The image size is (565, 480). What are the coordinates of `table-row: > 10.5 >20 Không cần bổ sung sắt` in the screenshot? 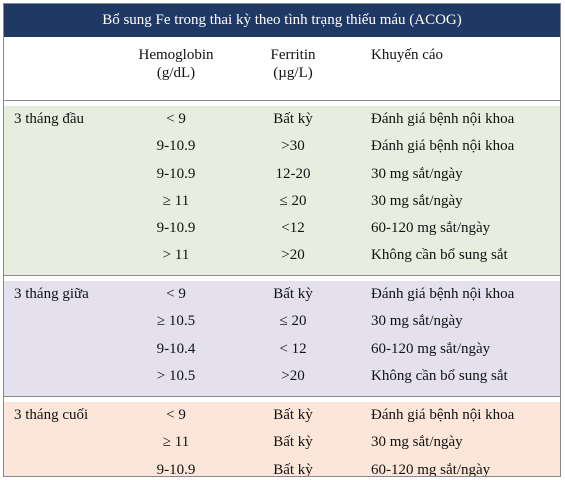 It's located at (282, 376).